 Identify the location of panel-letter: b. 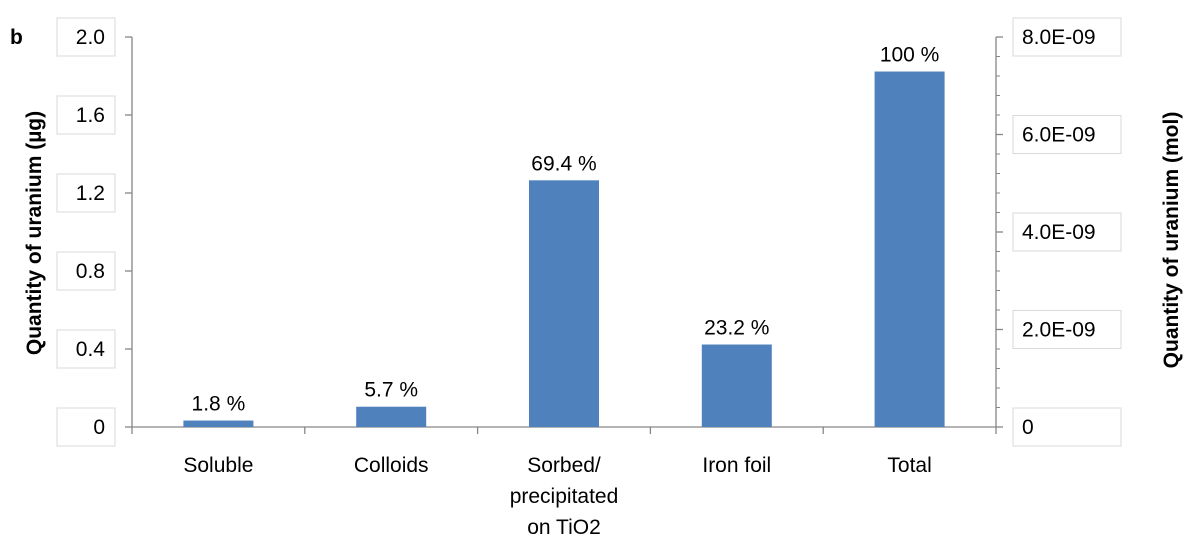
(16, 37).